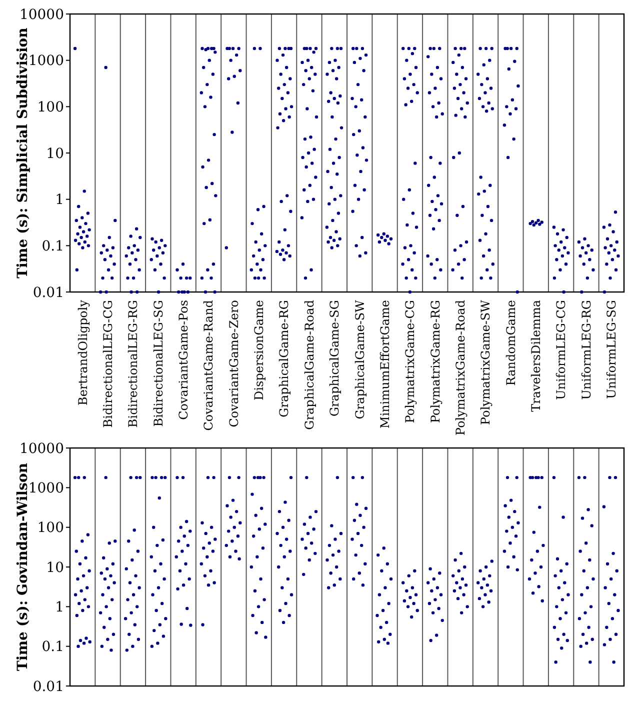 The width and height of the screenshot is (639, 702). Describe the element at coordinates (83, 353) in the screenshot. I see `x-tick-label: BertrandOligpoly` at that location.